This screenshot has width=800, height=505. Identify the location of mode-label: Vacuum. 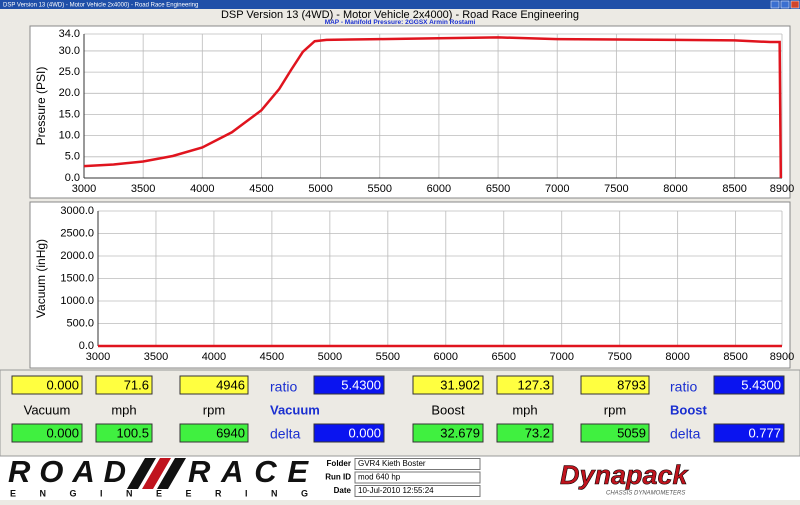
(295, 409).